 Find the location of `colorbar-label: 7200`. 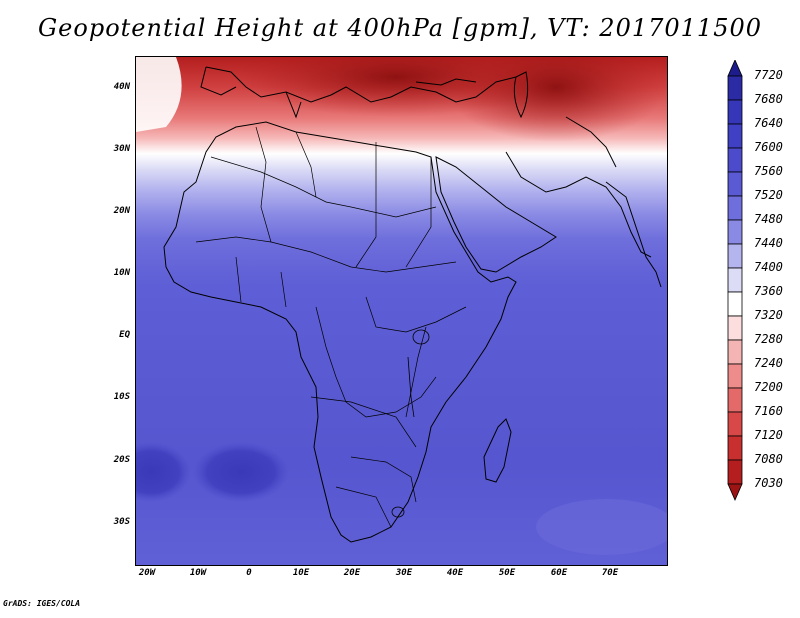

colorbar-label: 7200 is located at coordinates (768, 387).